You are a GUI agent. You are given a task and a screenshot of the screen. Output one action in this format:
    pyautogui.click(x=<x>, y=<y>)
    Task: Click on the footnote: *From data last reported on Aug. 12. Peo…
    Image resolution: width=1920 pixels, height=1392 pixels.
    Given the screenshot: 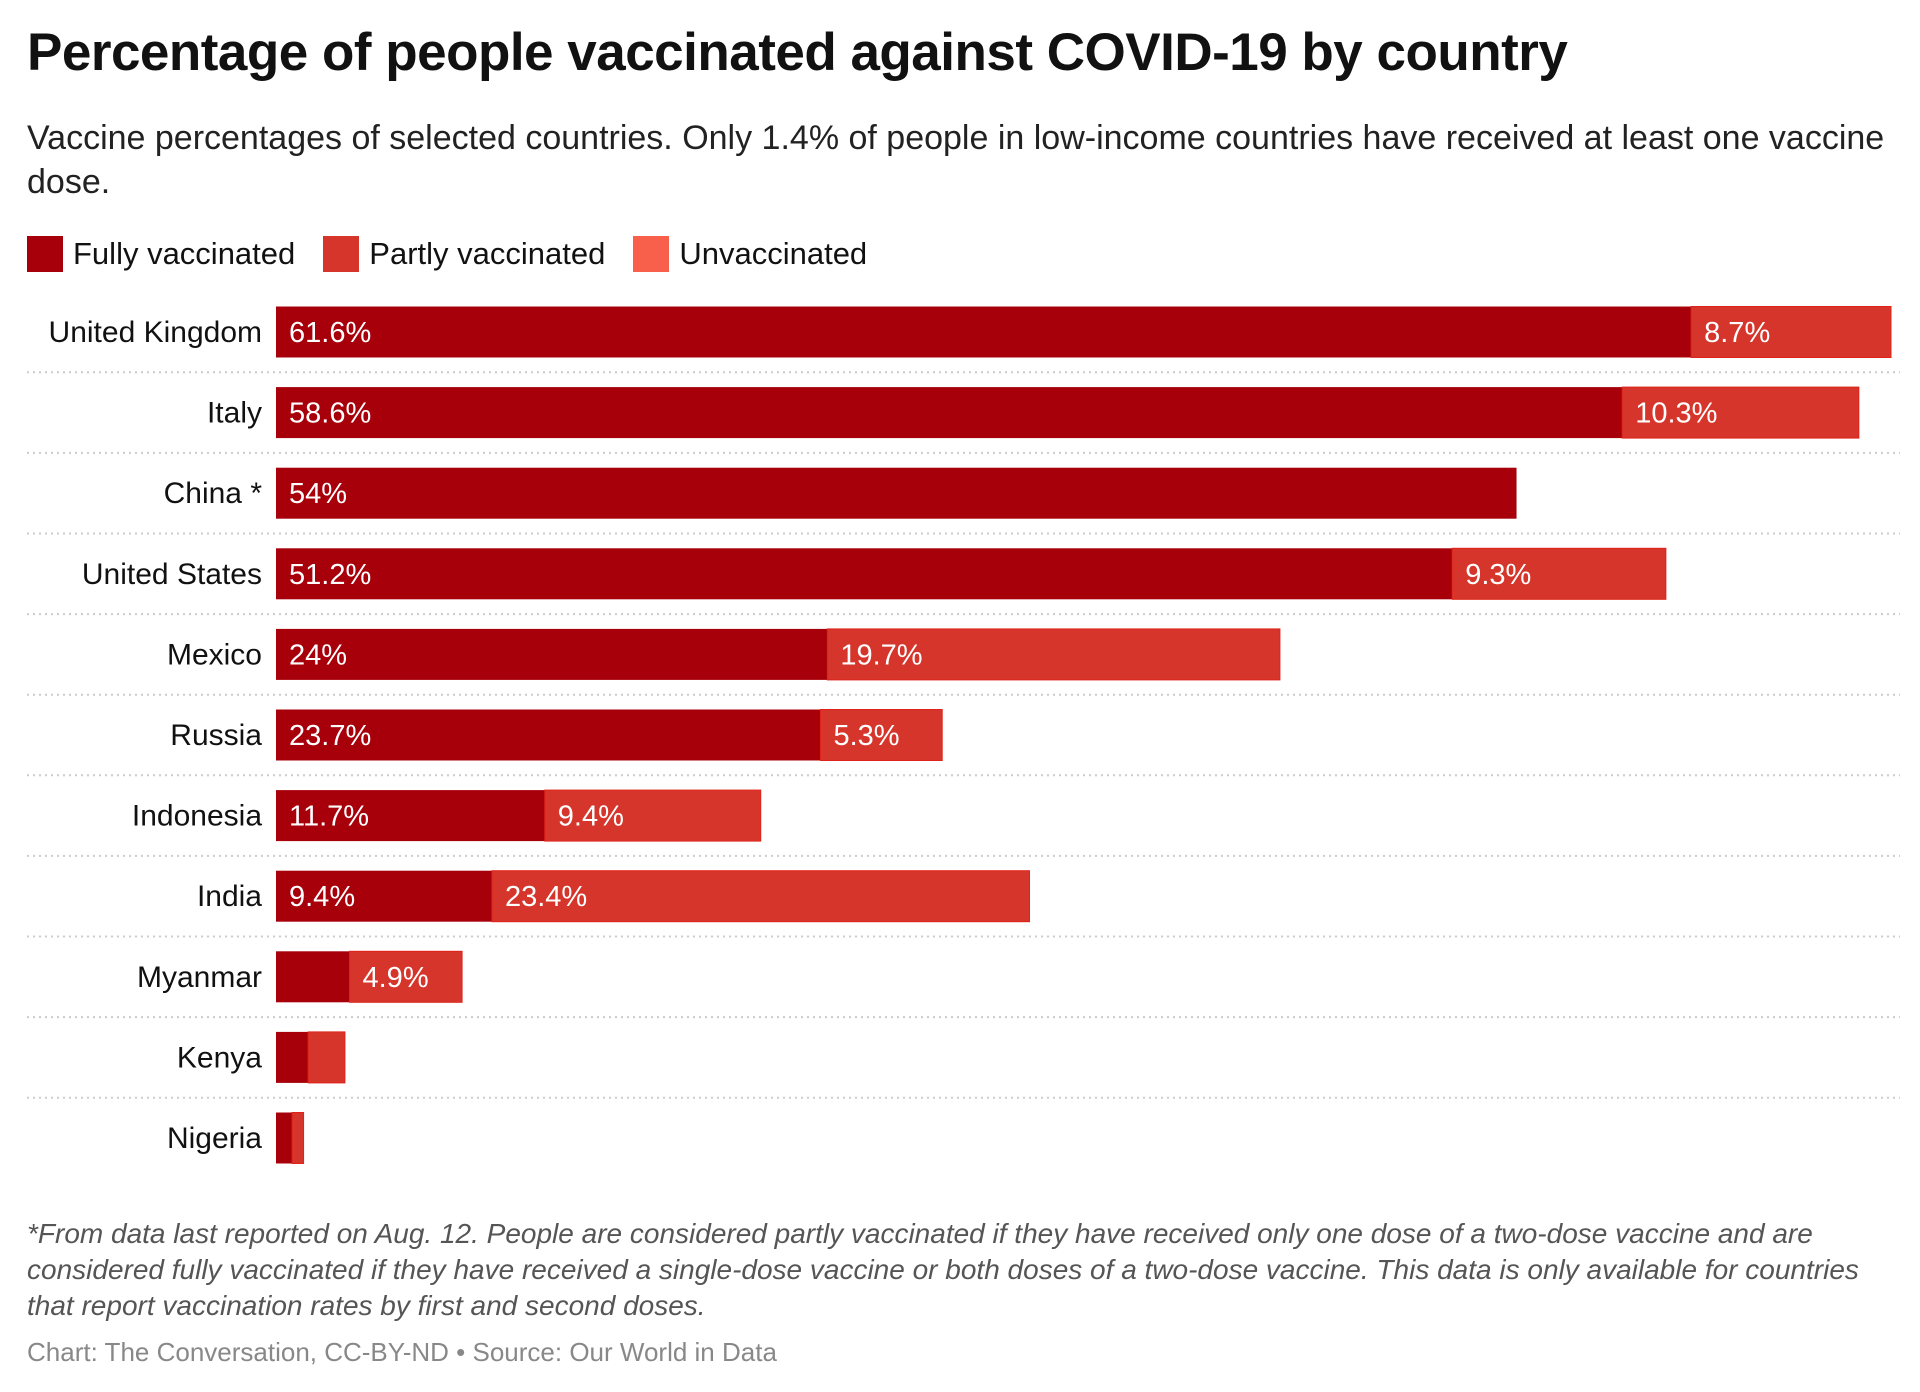 What is the action you would take?
    pyautogui.click(x=943, y=1269)
    